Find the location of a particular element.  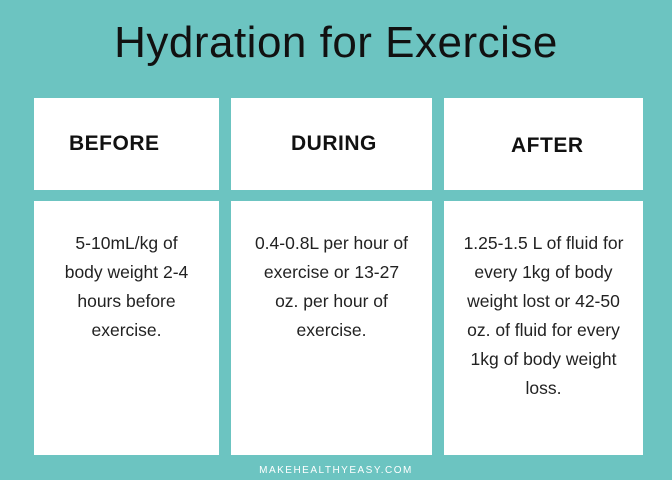

after-heading-card: AFTER is located at coordinates (543, 144).